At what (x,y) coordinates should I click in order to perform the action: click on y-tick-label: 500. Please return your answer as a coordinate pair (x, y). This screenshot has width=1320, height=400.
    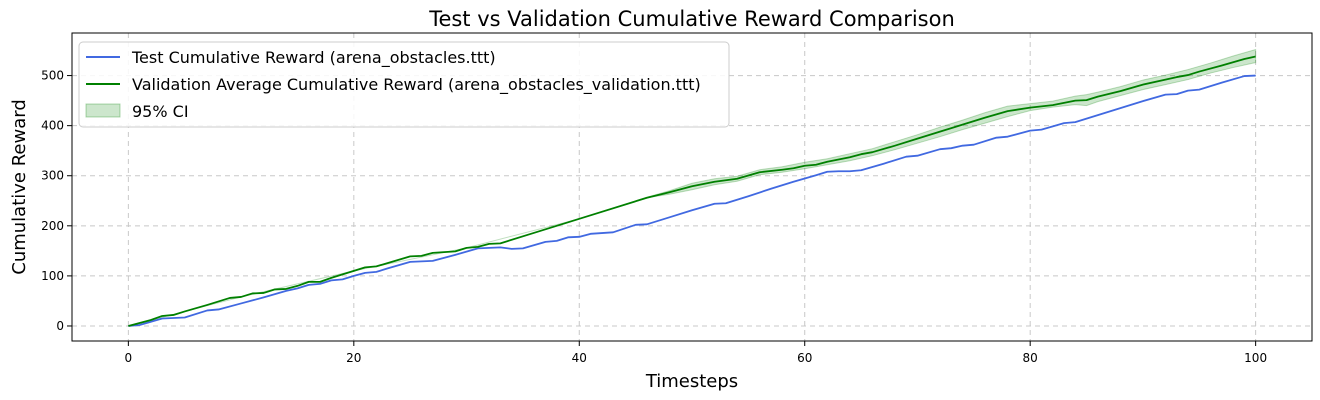
    Looking at the image, I should click on (52, 76).